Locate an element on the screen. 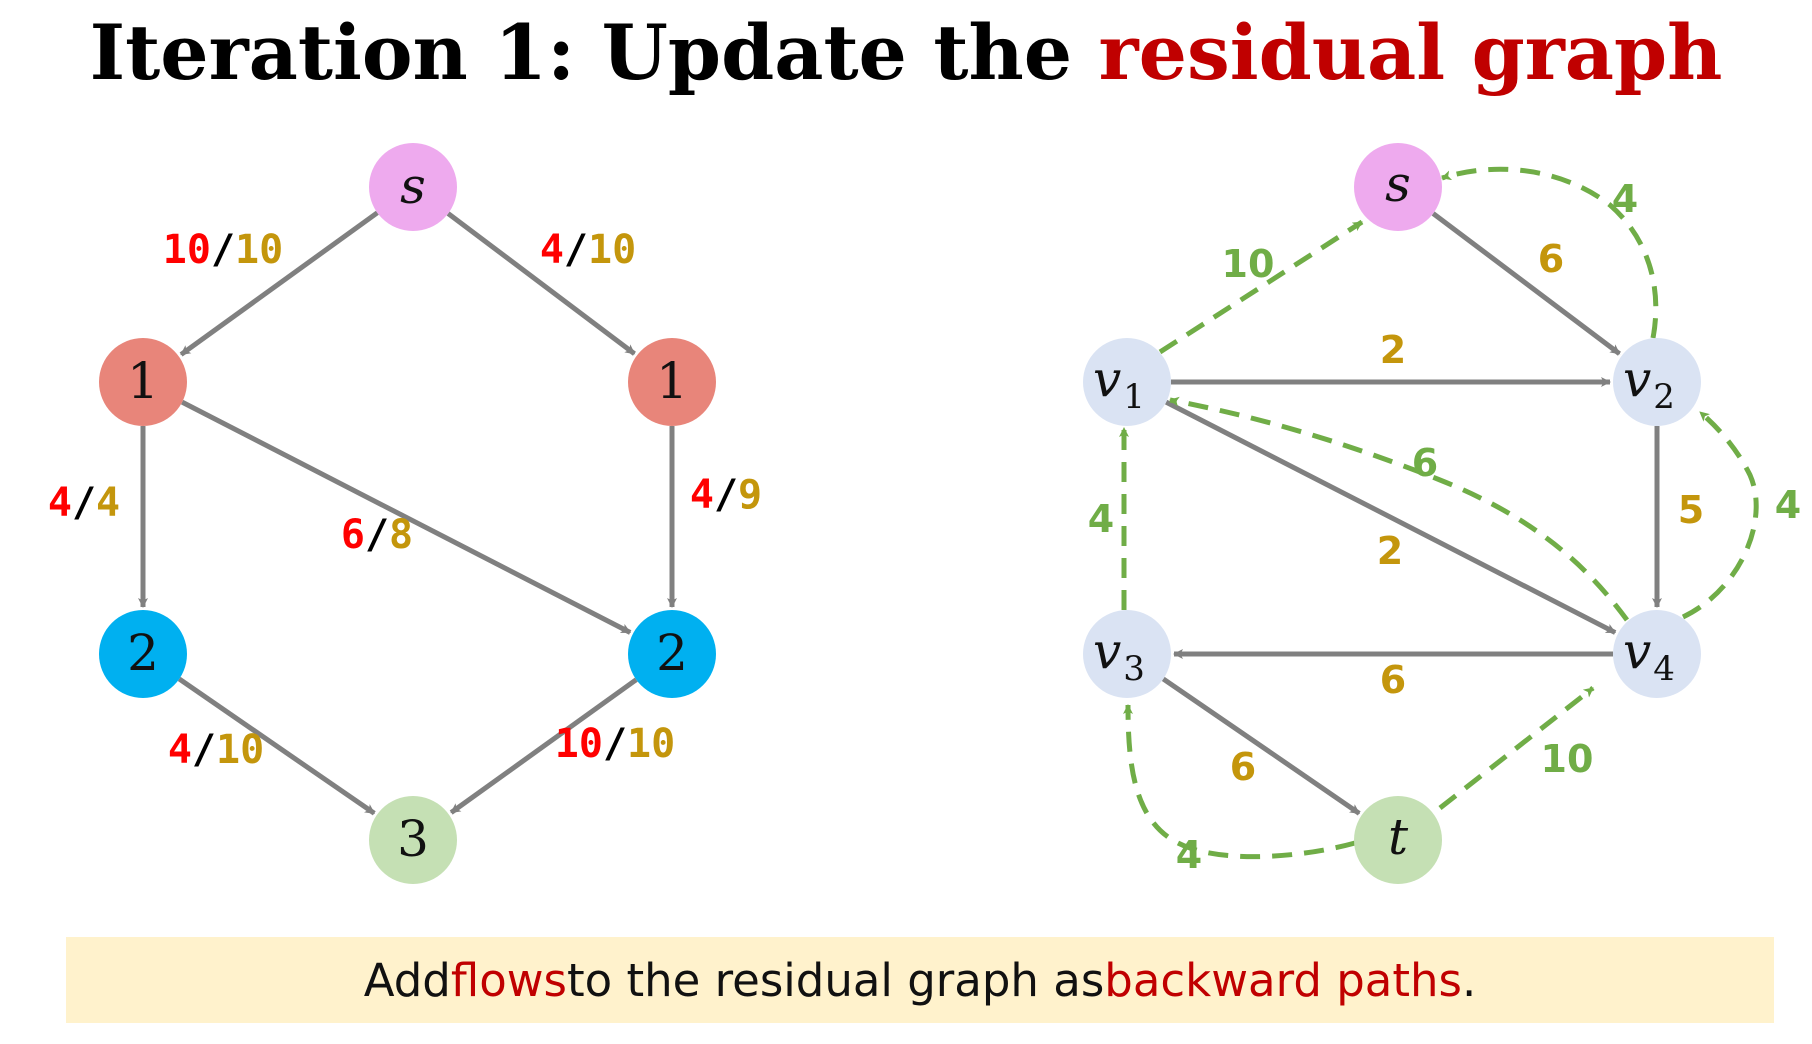 This screenshot has height=1044, width=1812. residual-backward-label-t-v4: 10 is located at coordinates (1567, 759).